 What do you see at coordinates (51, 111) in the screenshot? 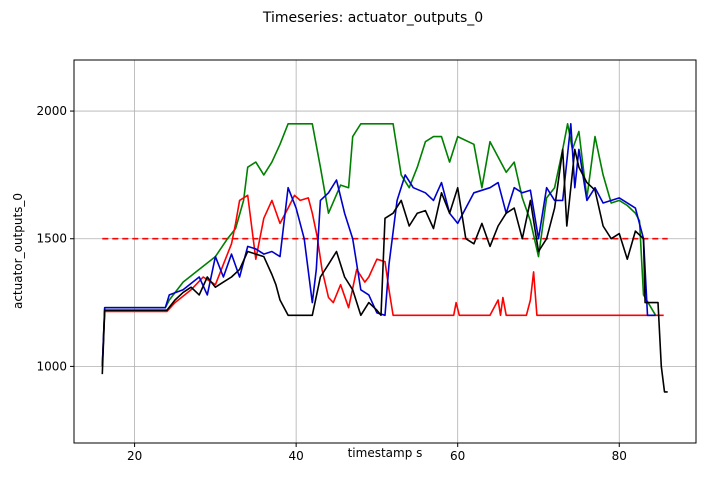
I see `y-tick-label: 2000` at bounding box center [51, 111].